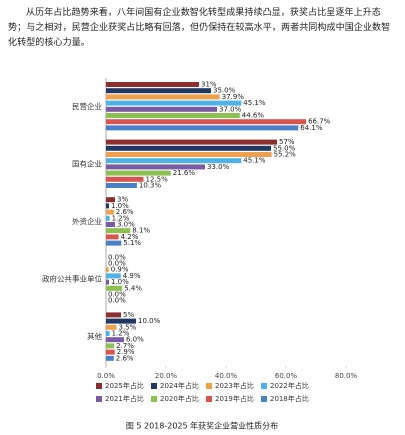  Describe the element at coordinates (289, 398) in the screenshot. I see `legend-label: 2018年占比` at that location.